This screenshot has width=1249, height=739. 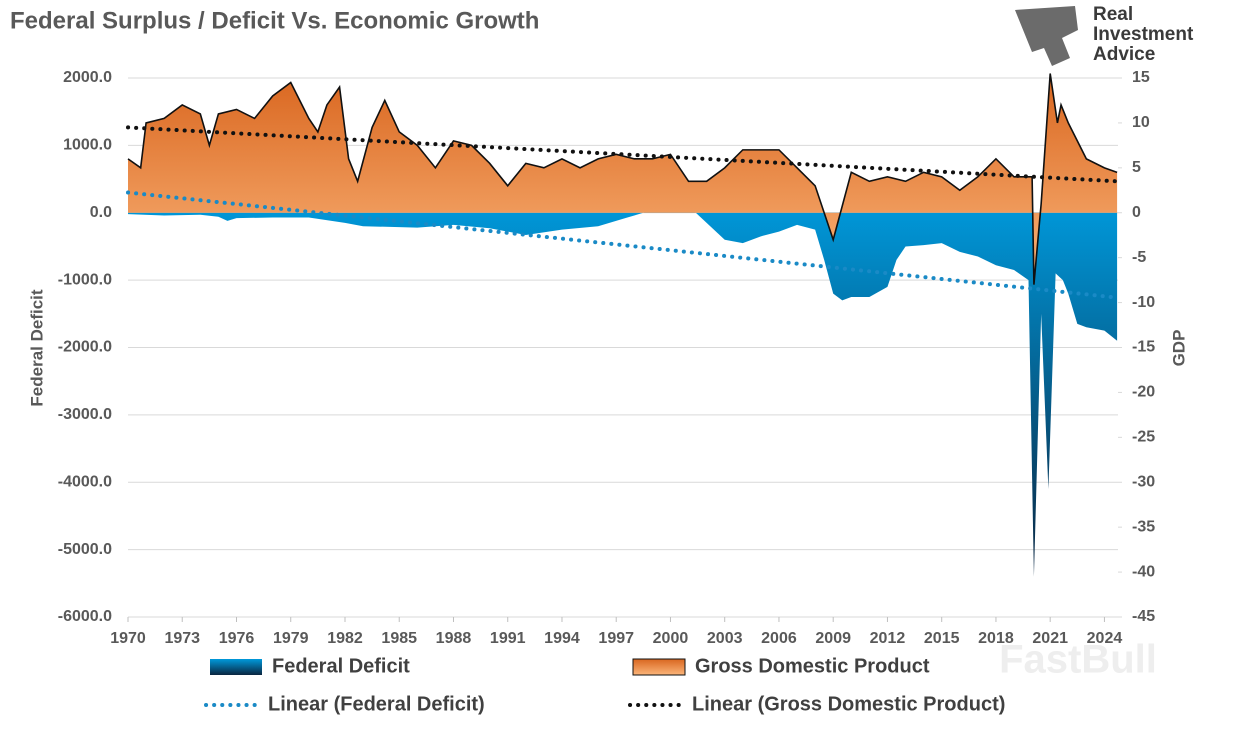 What do you see at coordinates (1136, 212) in the screenshot?
I see `y2-tick-label: 0` at bounding box center [1136, 212].